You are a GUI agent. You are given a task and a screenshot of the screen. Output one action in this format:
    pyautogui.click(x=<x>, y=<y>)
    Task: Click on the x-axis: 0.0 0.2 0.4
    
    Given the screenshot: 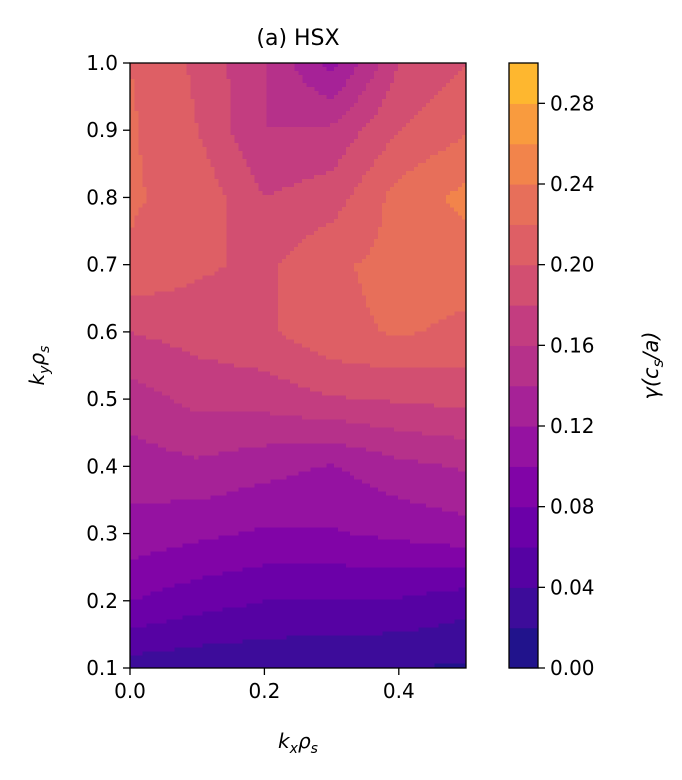 What is the action you would take?
    pyautogui.click(x=264, y=685)
    